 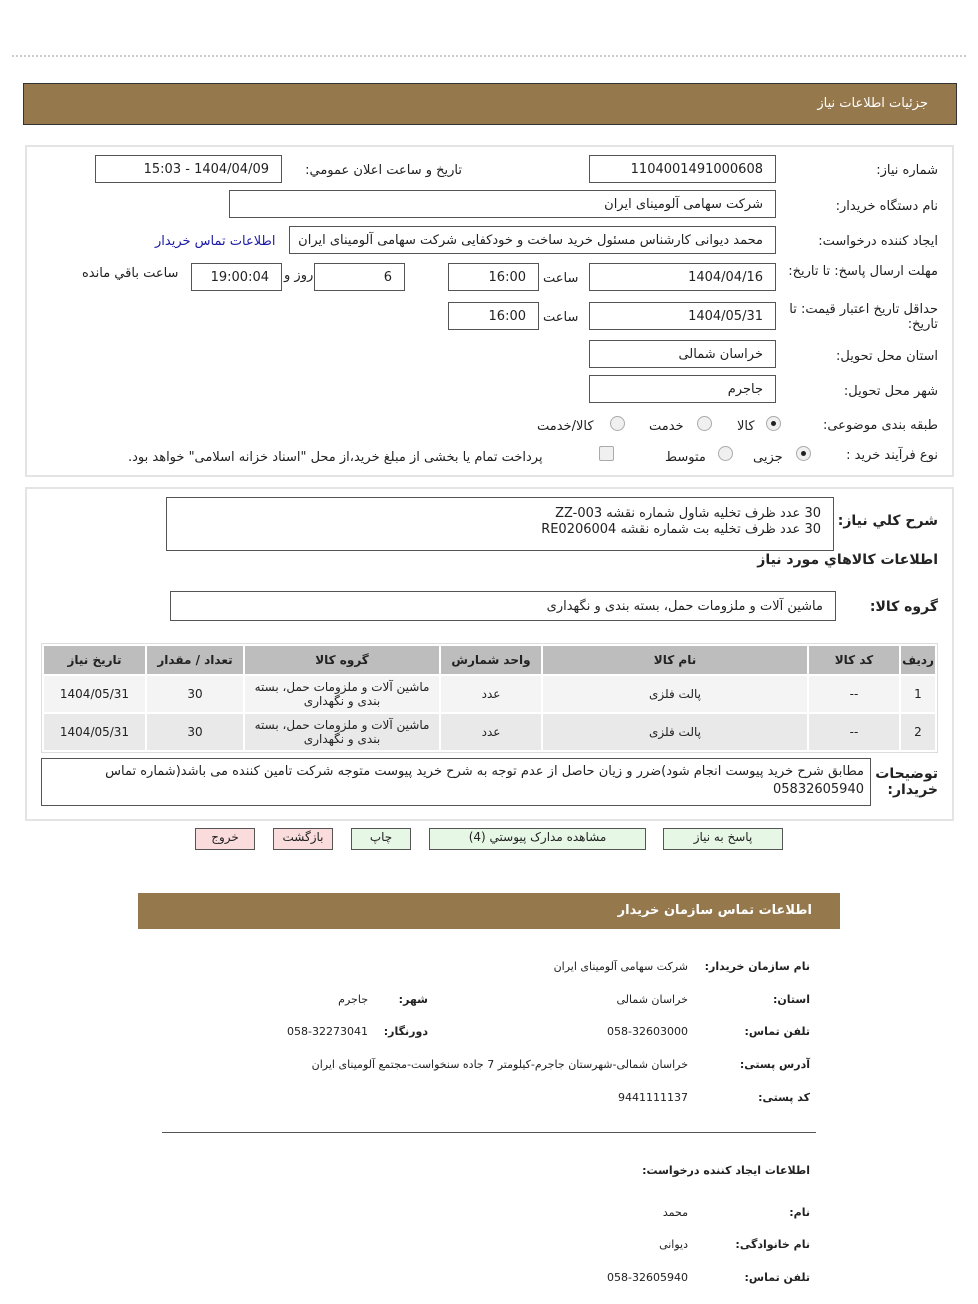 I want to click on category-radio-goods, so click(x=773, y=423).